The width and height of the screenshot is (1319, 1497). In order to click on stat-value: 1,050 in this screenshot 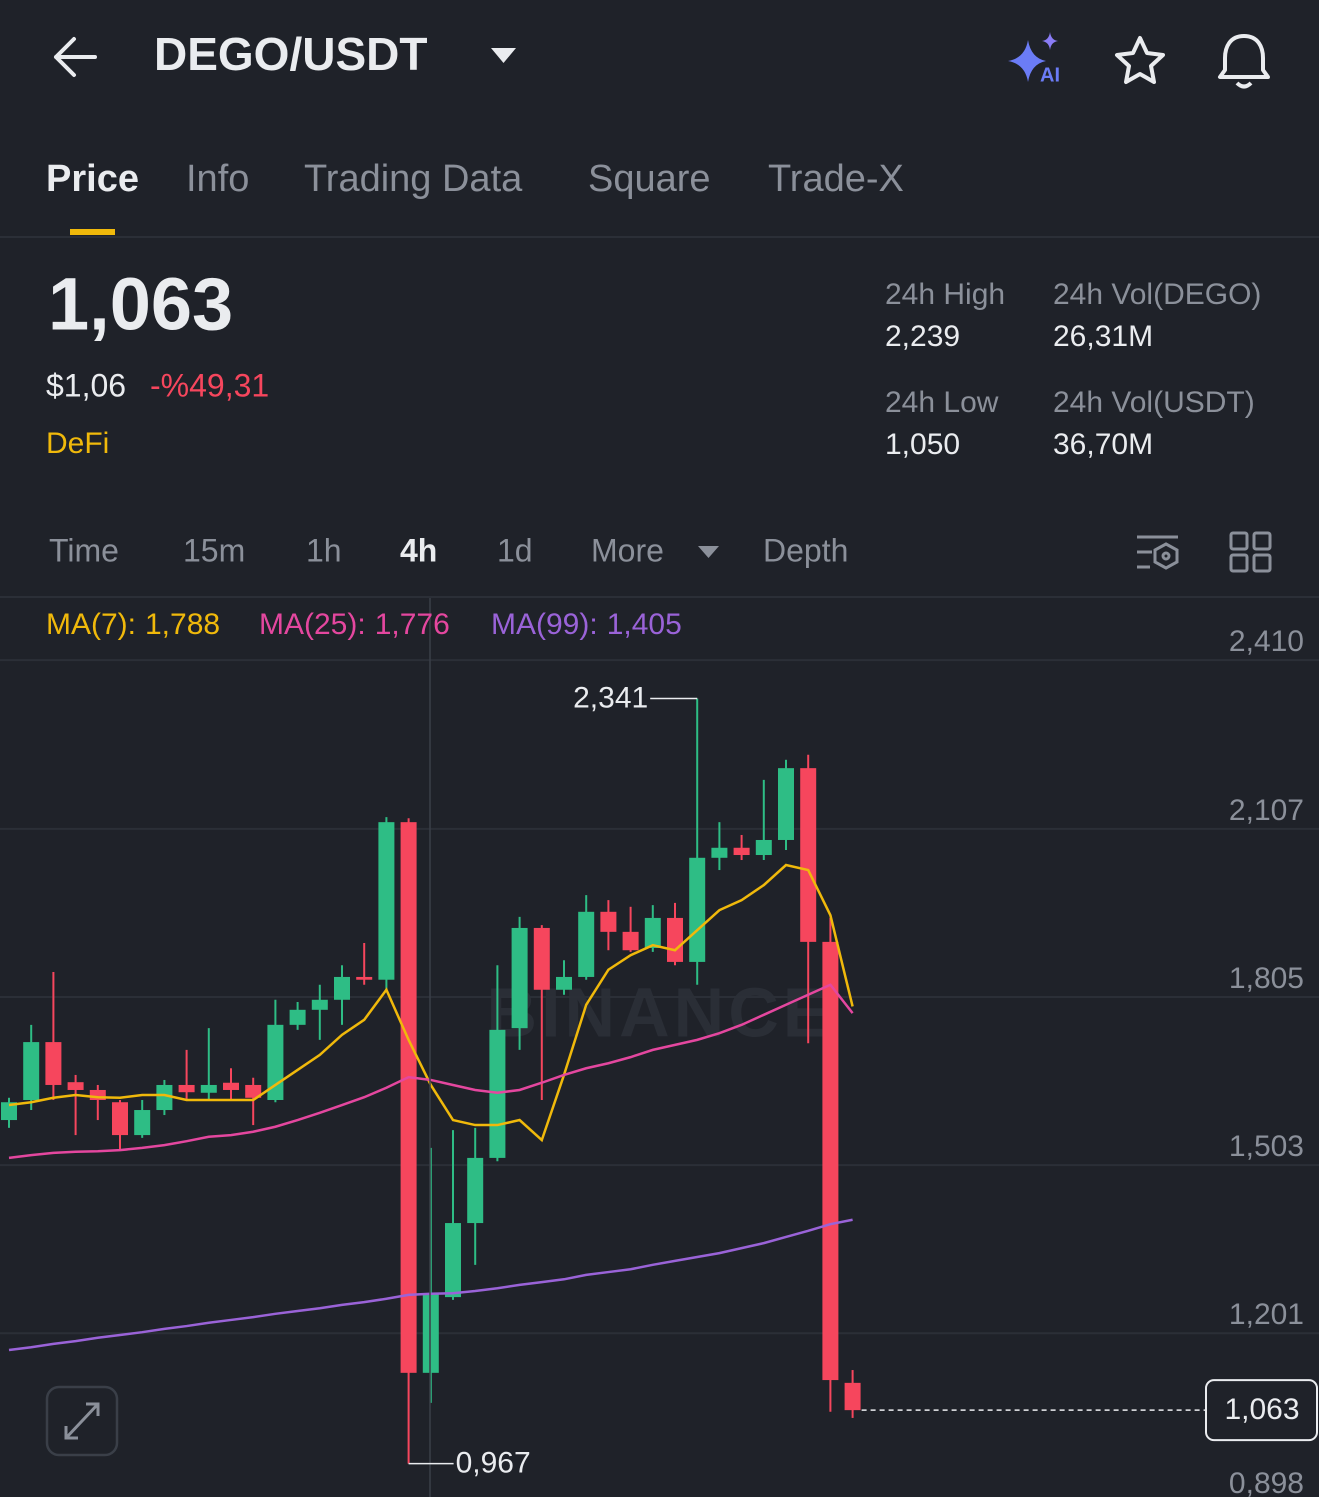, I will do `click(922, 444)`.